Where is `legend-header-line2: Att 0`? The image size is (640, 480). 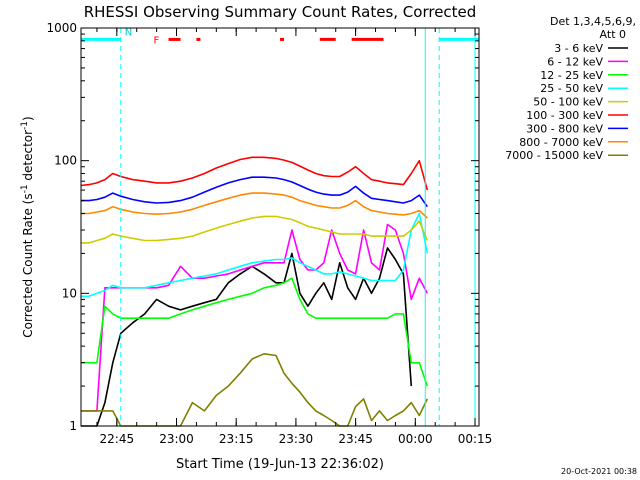
legend-header-line2: Att 0 is located at coordinates (613, 34).